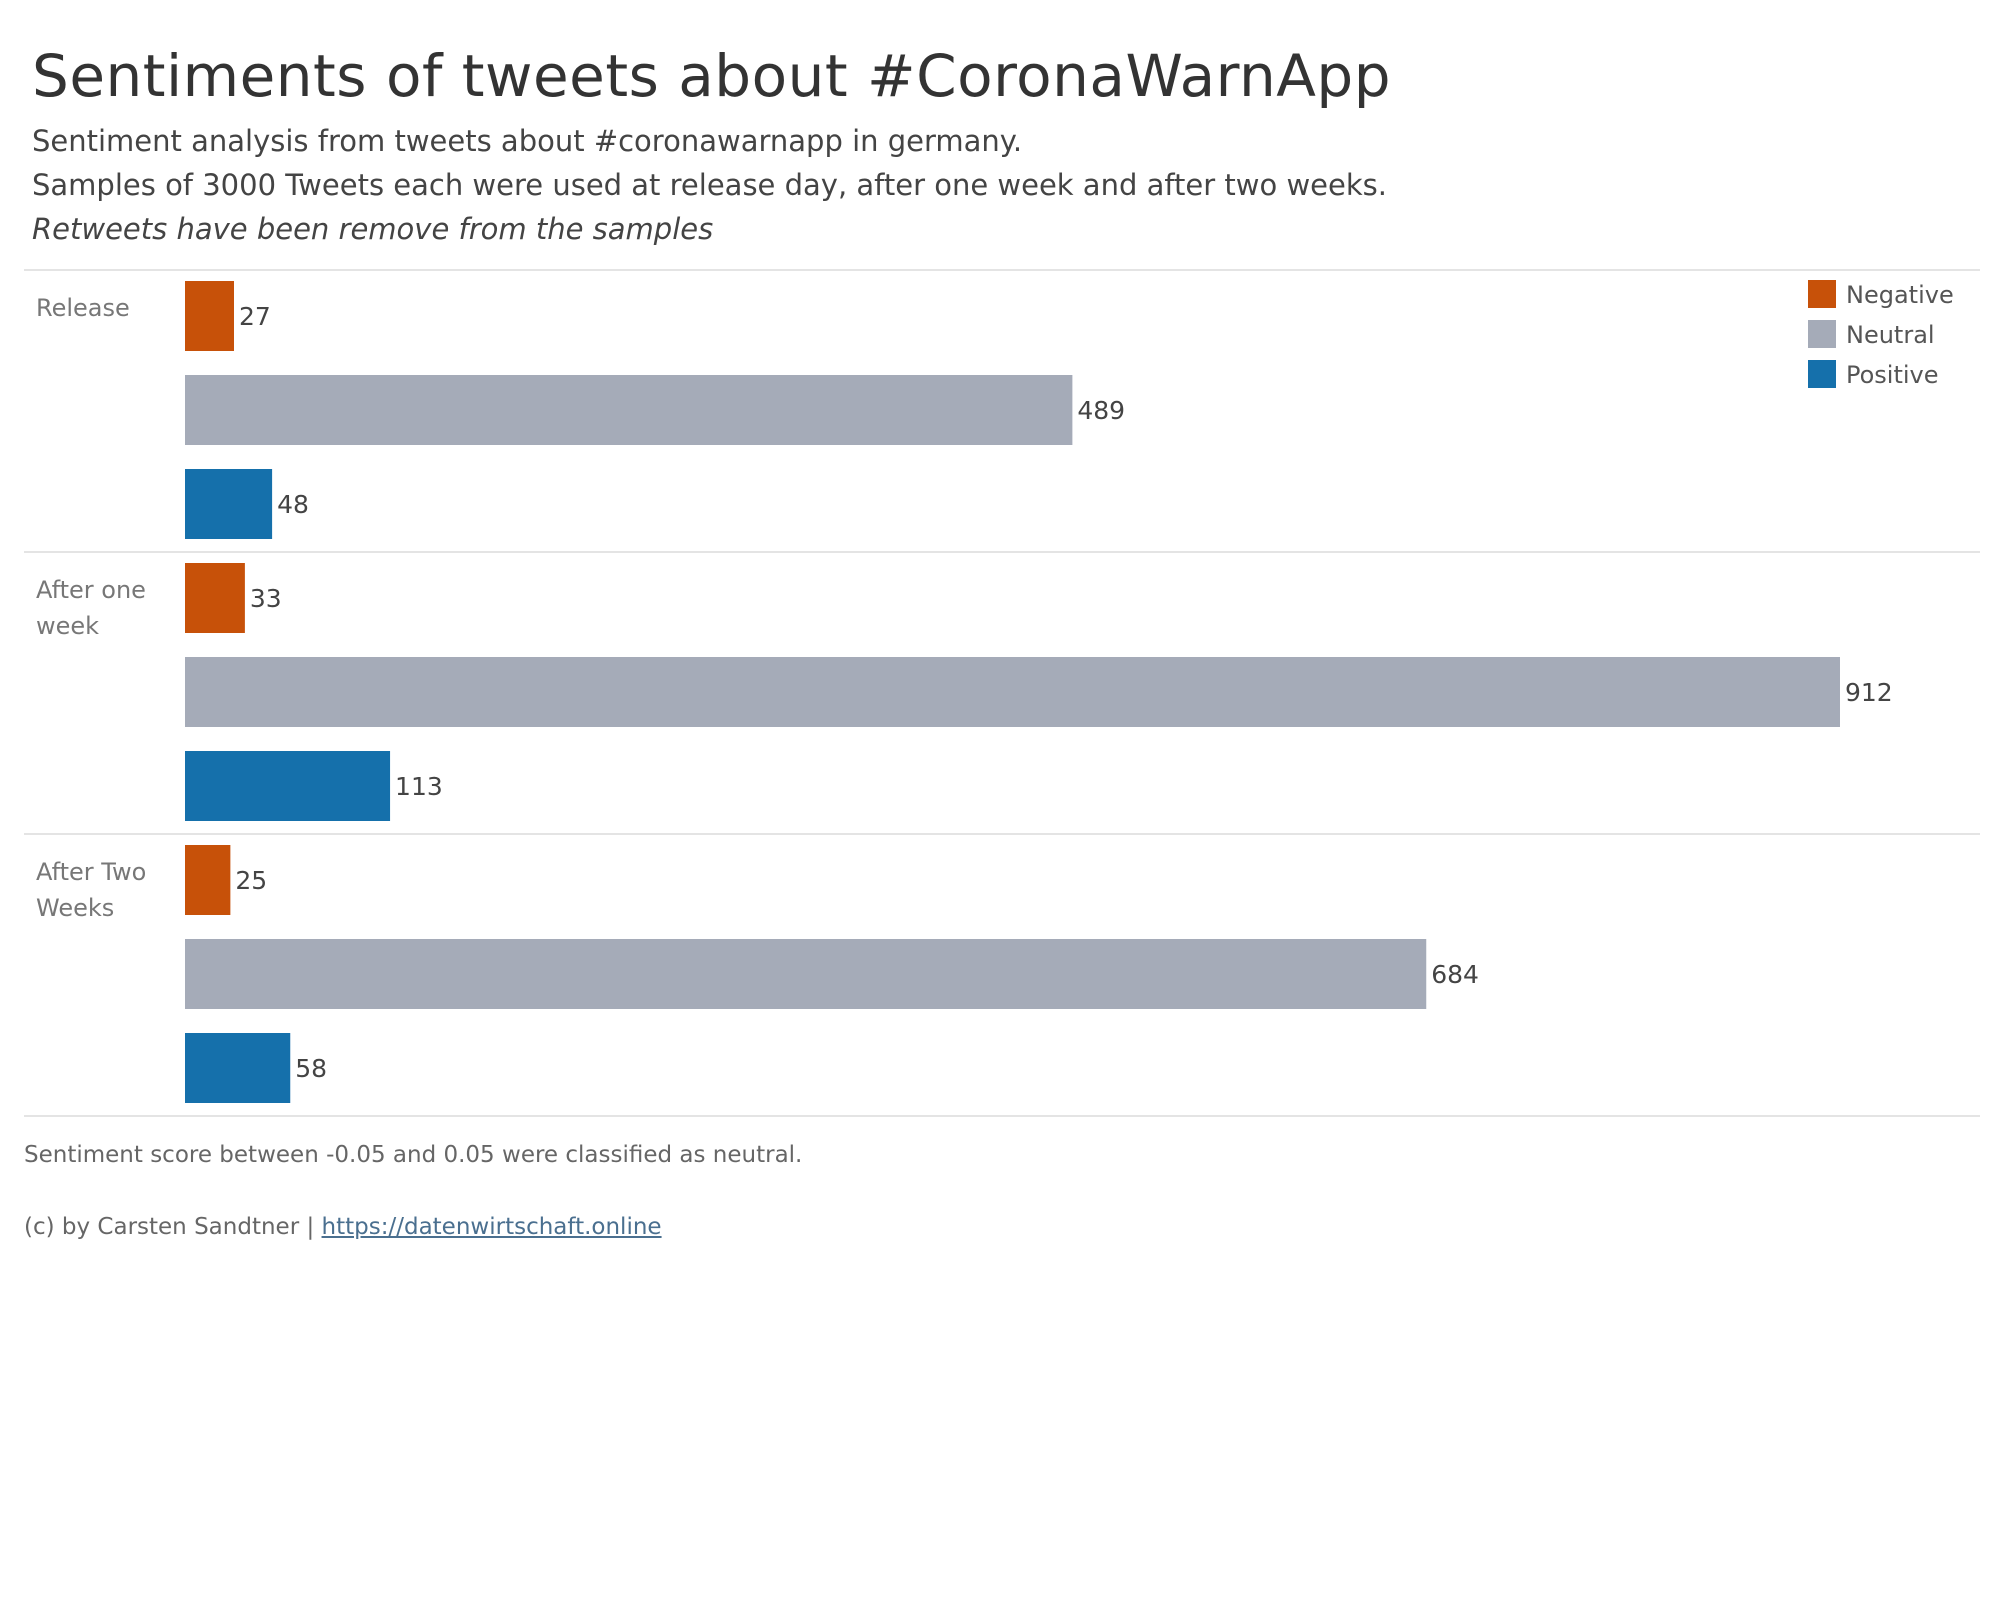  I want to click on bar-positive-after-two-weeks, so click(238, 1068).